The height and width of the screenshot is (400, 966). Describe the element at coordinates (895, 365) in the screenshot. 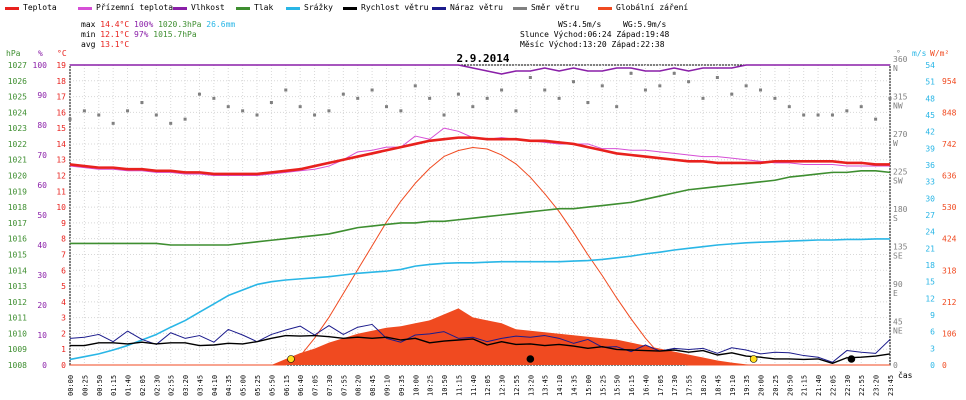

I see `wind-dir-tick-label: 0` at that location.